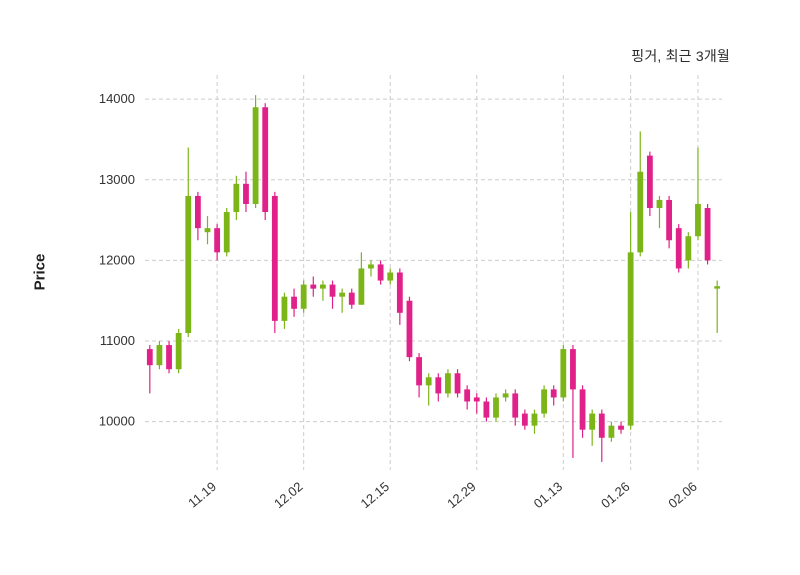 The image size is (800, 575). What do you see at coordinates (615, 495) in the screenshot?
I see `x-tick-label: 01.26` at bounding box center [615, 495].